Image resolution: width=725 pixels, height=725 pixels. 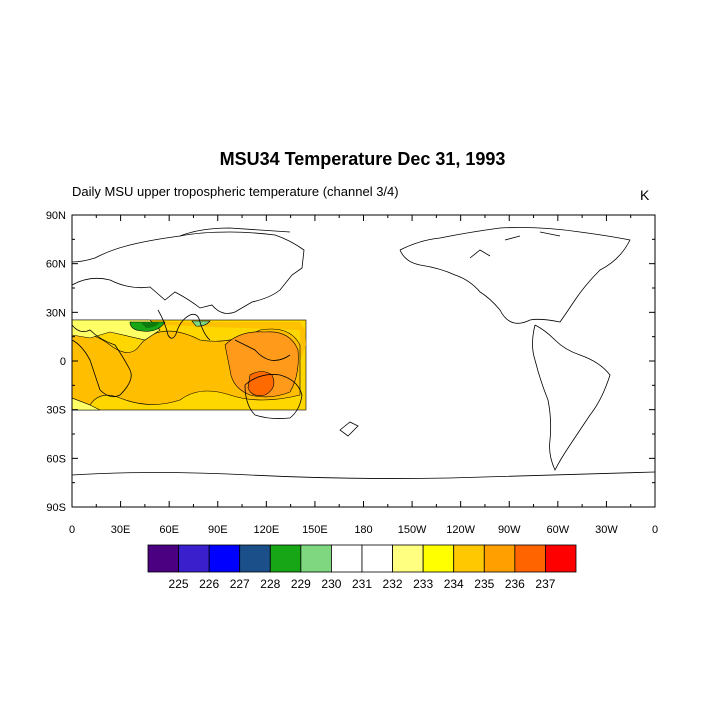 What do you see at coordinates (121, 530) in the screenshot?
I see `lon-tick-label: 30E` at bounding box center [121, 530].